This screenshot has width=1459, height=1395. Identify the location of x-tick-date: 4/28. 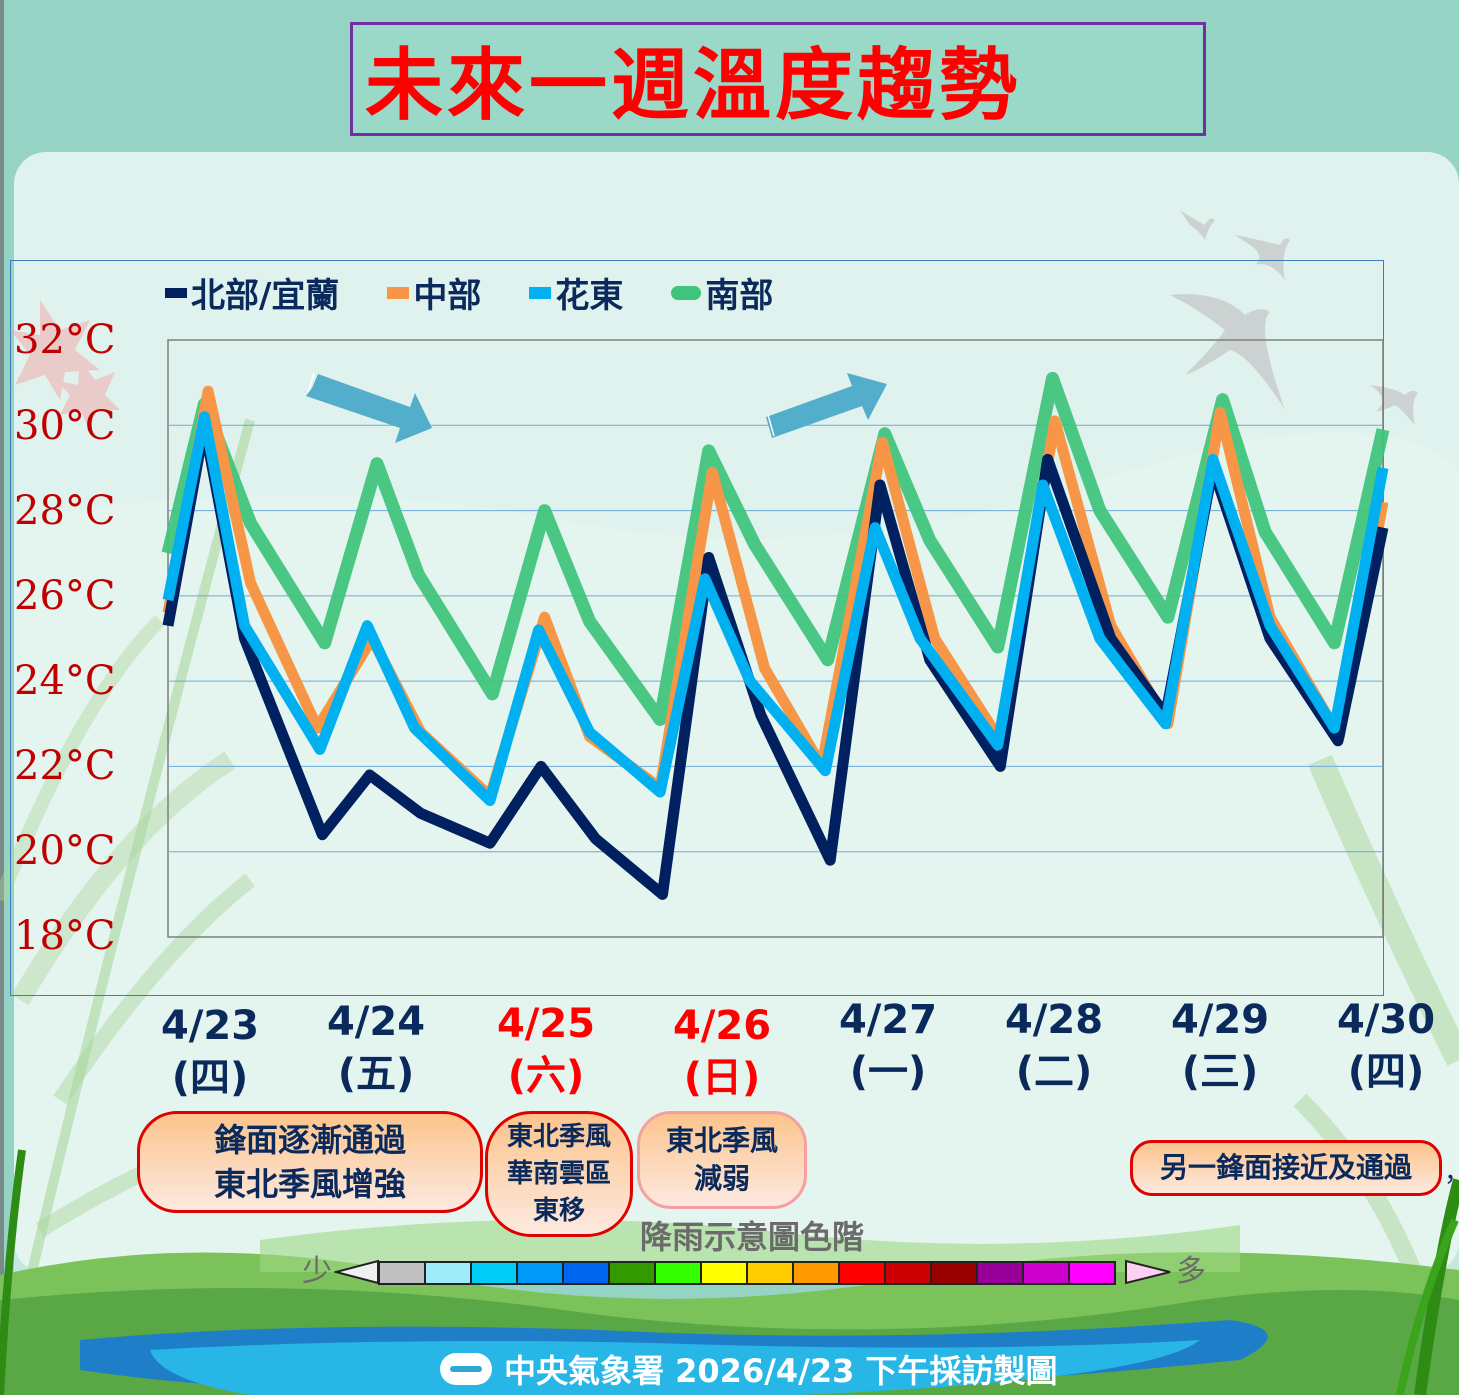
(1054, 1020).